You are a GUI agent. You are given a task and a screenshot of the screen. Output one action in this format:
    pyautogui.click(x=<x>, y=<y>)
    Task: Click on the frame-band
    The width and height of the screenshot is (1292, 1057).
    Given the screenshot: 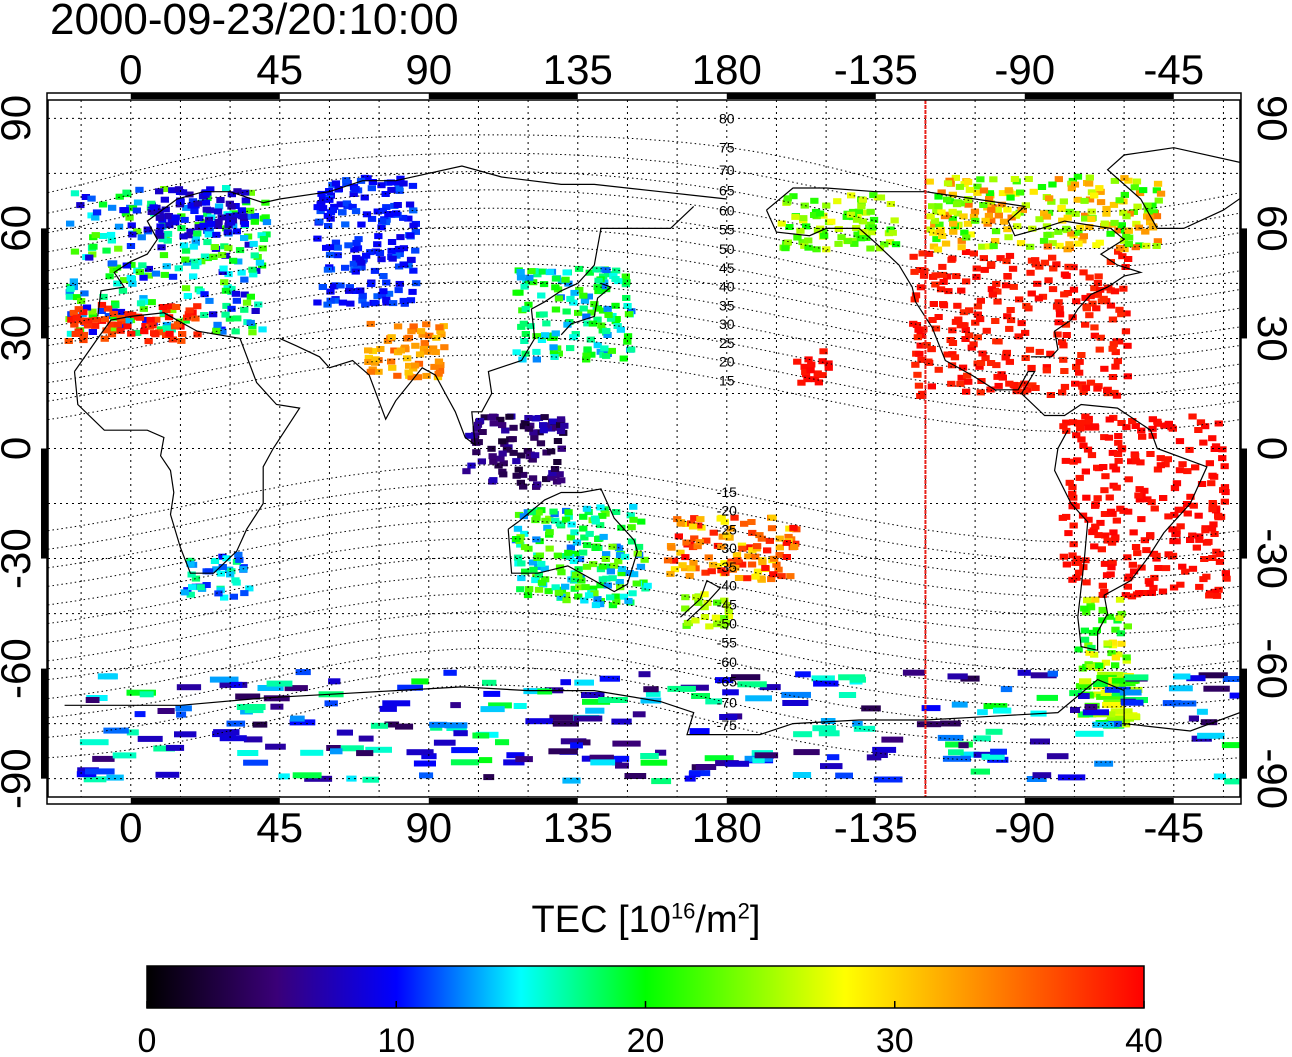 What is the action you would take?
    pyautogui.click(x=1099, y=801)
    